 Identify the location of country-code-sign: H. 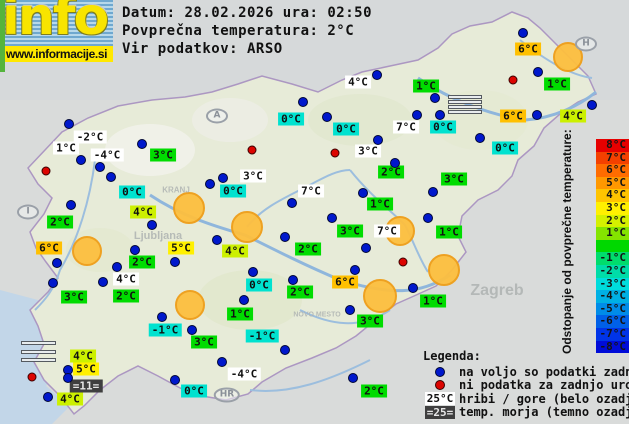
(586, 44).